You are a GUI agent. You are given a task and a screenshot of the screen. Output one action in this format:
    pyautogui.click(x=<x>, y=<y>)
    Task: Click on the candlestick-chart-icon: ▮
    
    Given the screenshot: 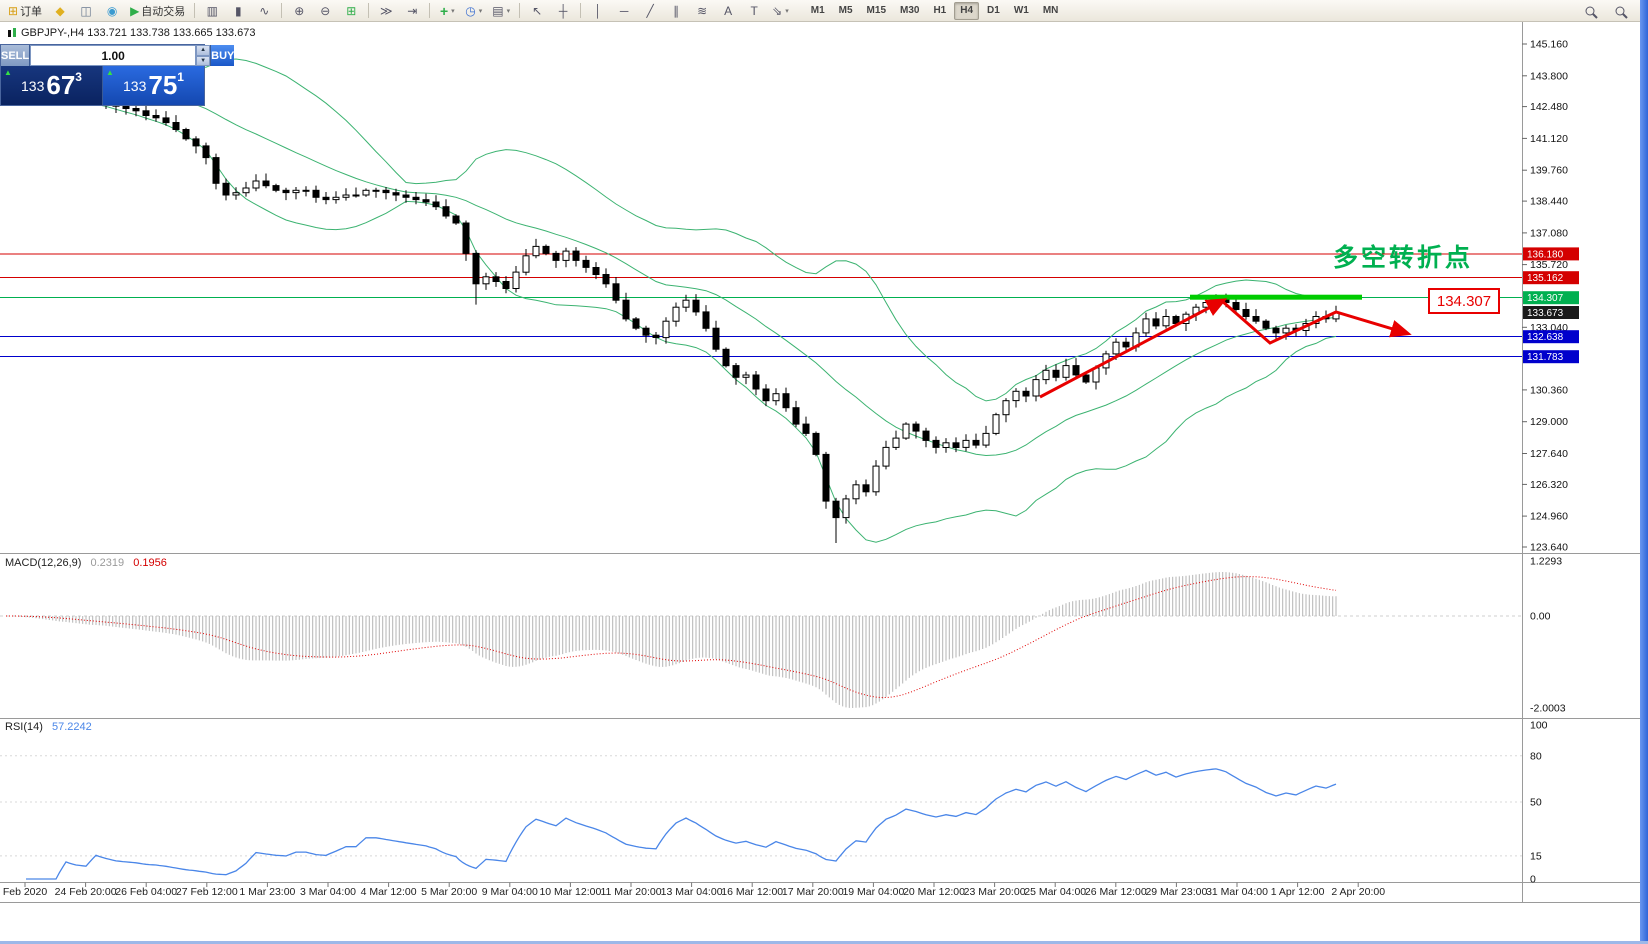 What is the action you would take?
    pyautogui.click(x=238, y=10)
    